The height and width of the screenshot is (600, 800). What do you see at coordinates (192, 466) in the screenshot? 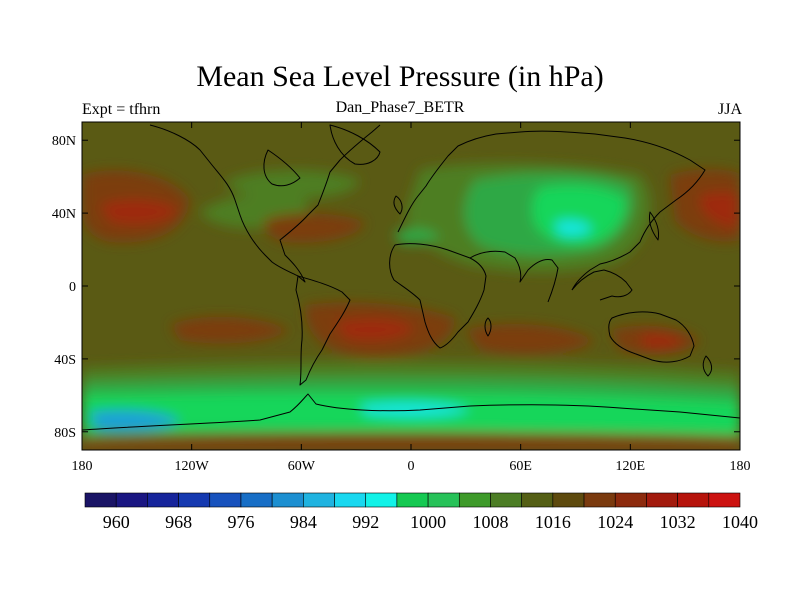
I see `lon-tick-label: 120W` at bounding box center [192, 466].